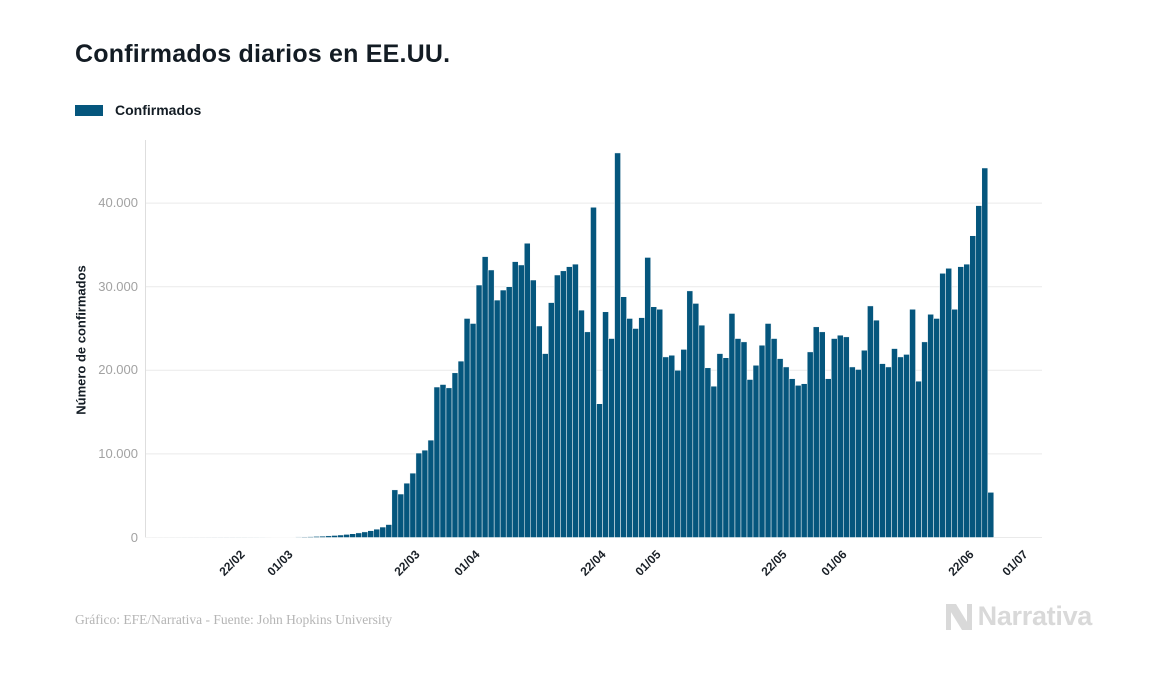 Image resolution: width=1157 pixels, height=674 pixels. I want to click on y-tick-label: 40.000, so click(118, 203).